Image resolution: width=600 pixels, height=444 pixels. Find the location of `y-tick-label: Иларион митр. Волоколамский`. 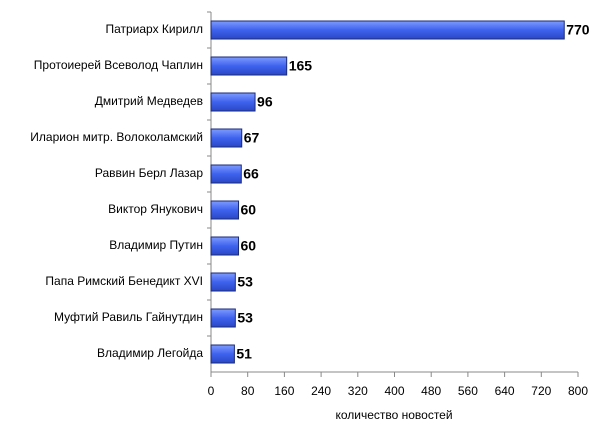

y-tick-label: Иларион митр. Волоколамский is located at coordinates (116, 137).